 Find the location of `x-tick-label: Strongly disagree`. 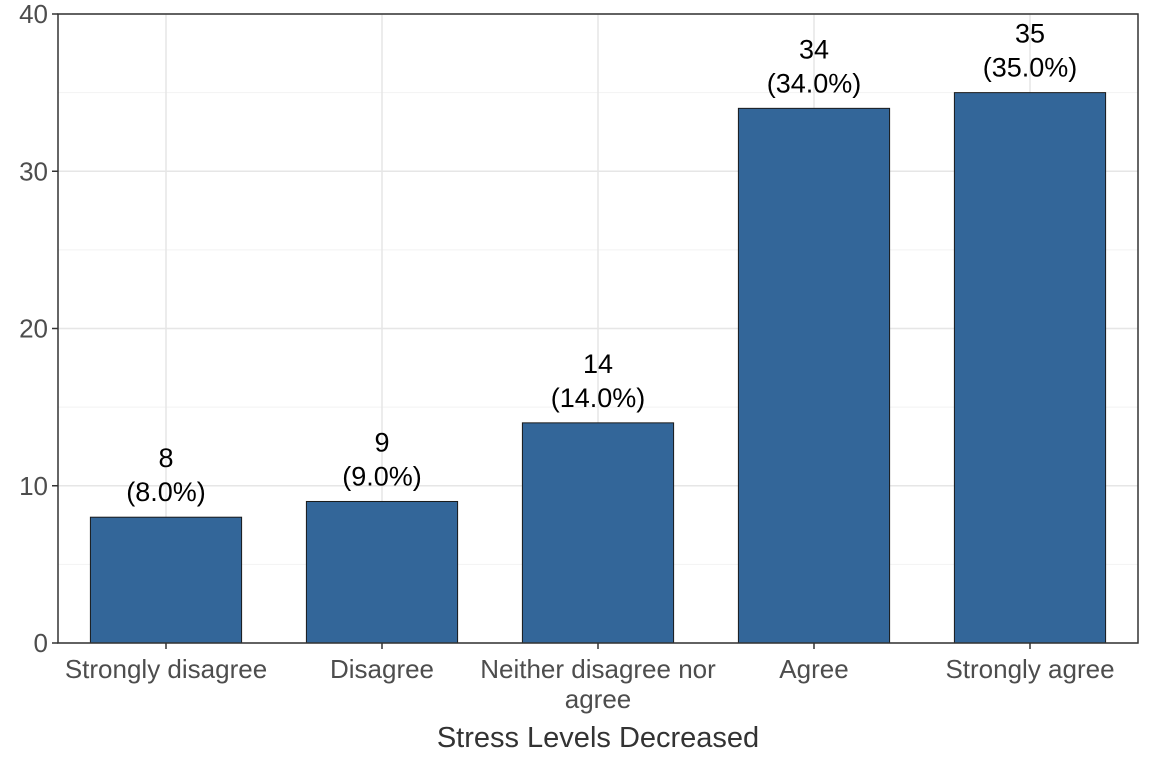

x-tick-label: Strongly disagree is located at coordinates (166, 669).